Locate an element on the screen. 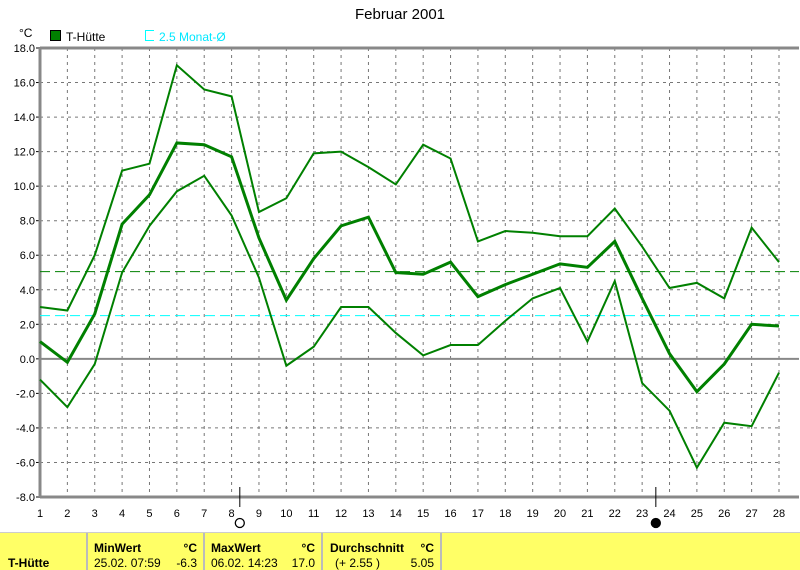 This screenshot has height=570, width=800. x-tick-label: 21 is located at coordinates (587, 514).